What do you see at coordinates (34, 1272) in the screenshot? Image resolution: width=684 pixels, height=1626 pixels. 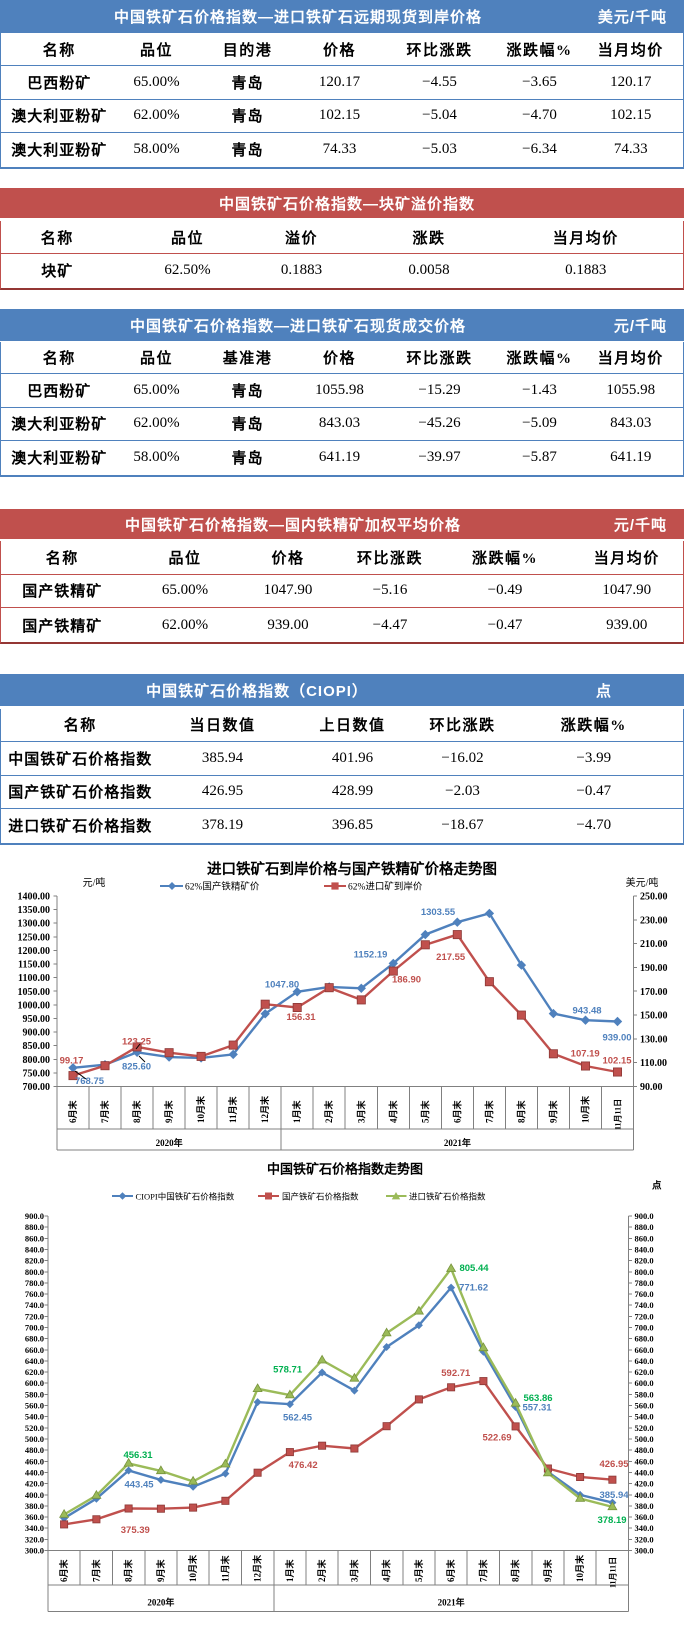 I see `svg-text: 800.0` at bounding box center [34, 1272].